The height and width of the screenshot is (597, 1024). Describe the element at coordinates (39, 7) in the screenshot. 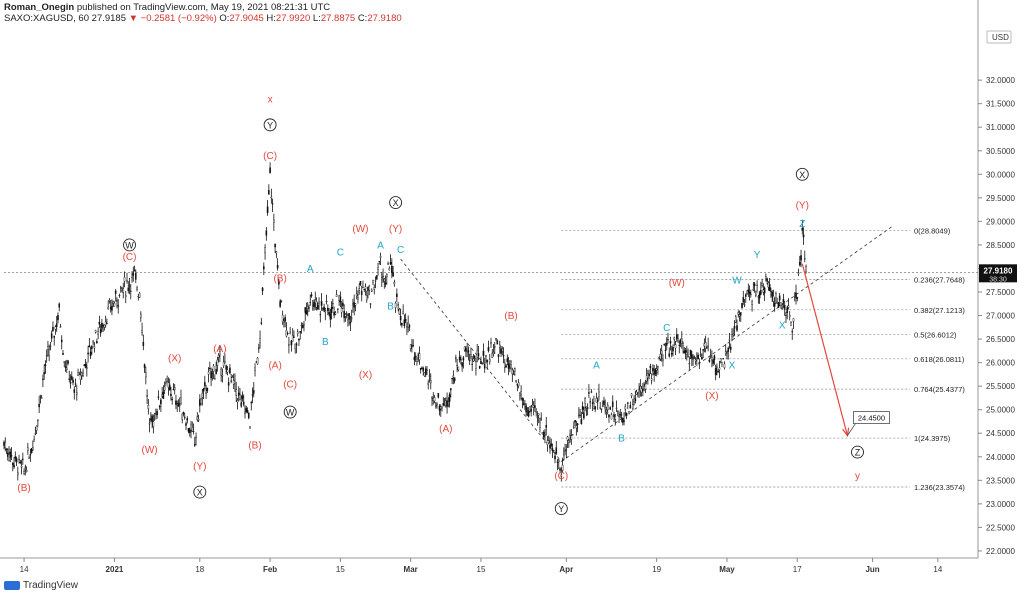

I see `author-name: Roman_Onegin` at that location.